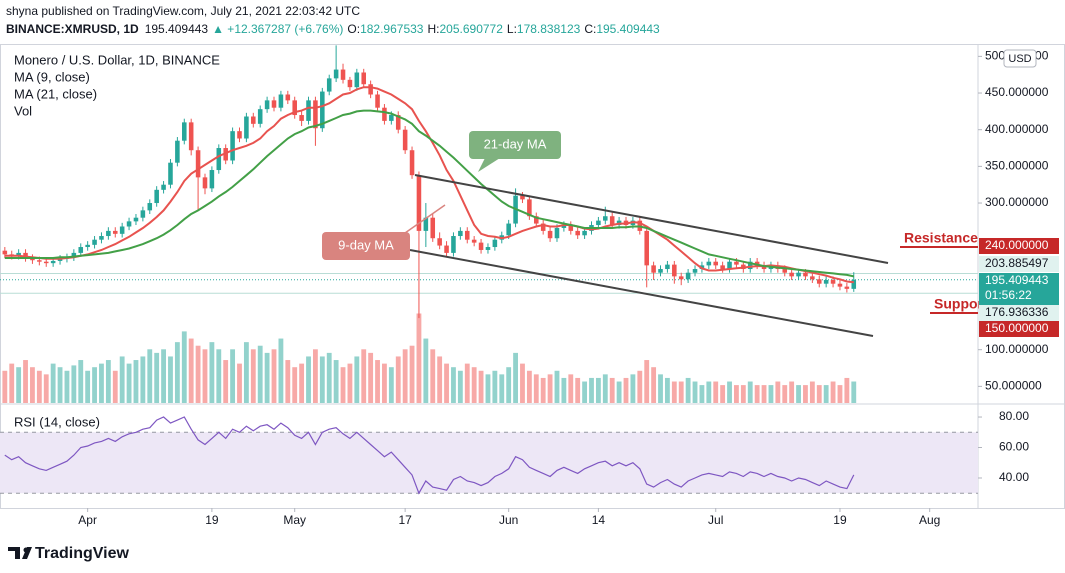  Describe the element at coordinates (961, 304) in the screenshot. I see `level-label: Support` at that location.